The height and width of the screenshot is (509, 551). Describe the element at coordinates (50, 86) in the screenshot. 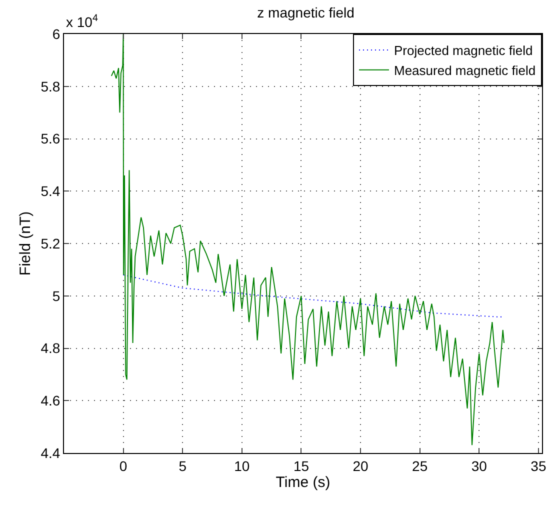

I see `y-tick-label: 5.8` at that location.